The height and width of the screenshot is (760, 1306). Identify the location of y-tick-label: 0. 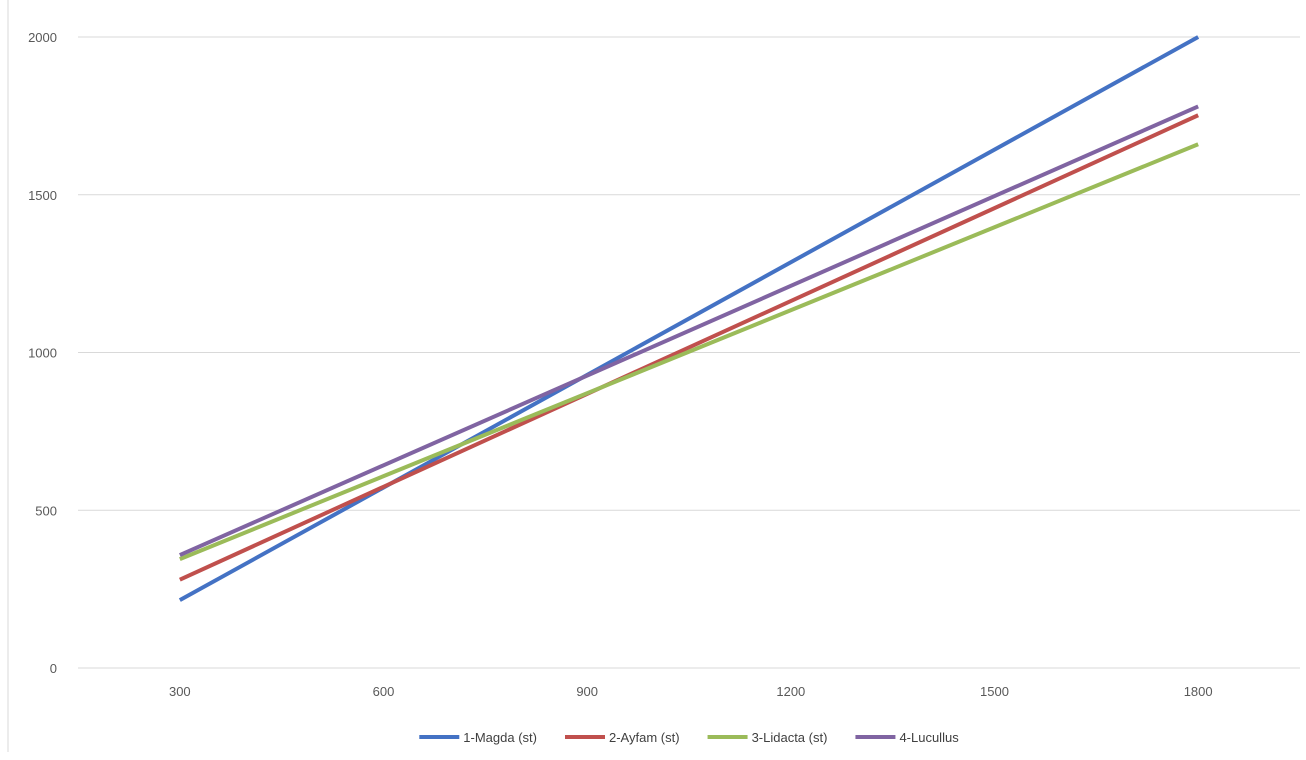
(53, 668).